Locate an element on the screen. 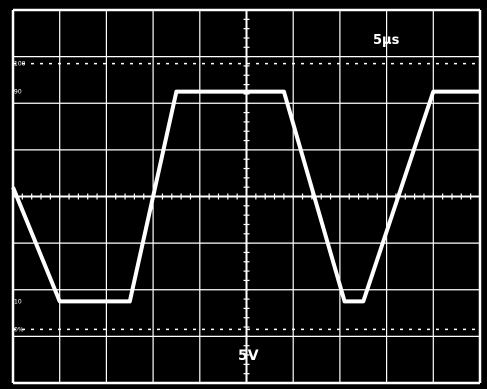  marker-90: 90 is located at coordinates (18, 92).